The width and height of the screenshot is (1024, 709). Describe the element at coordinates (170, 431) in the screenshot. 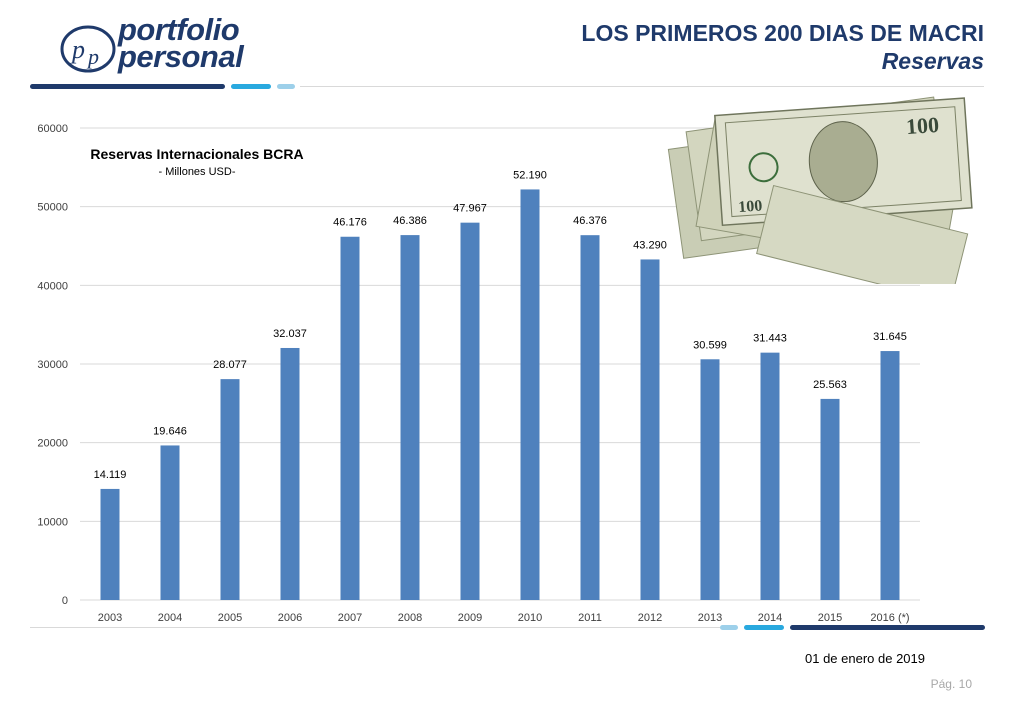

I see `data-label: 19.646` at that location.